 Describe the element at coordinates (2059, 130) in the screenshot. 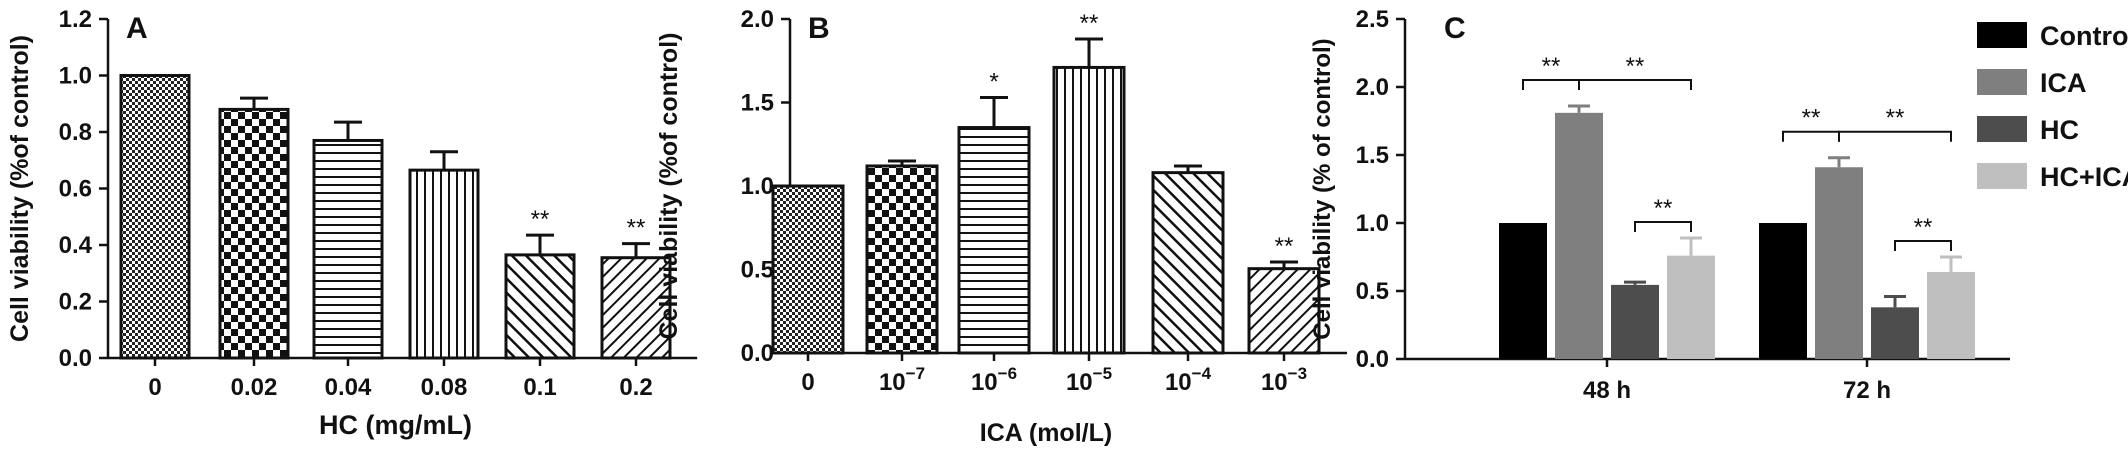

I see `legend-label: HC` at that location.